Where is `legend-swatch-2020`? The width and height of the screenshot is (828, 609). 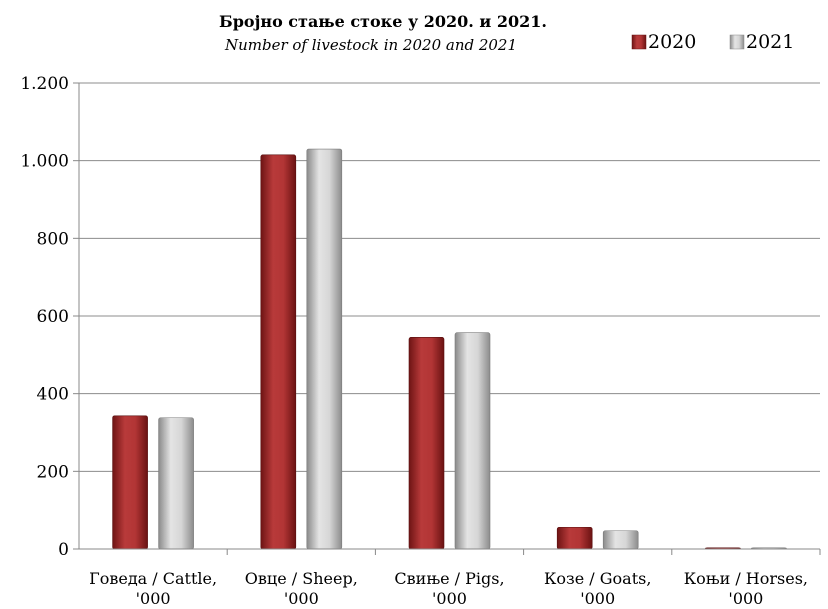 legend-swatch-2020 is located at coordinates (639, 42).